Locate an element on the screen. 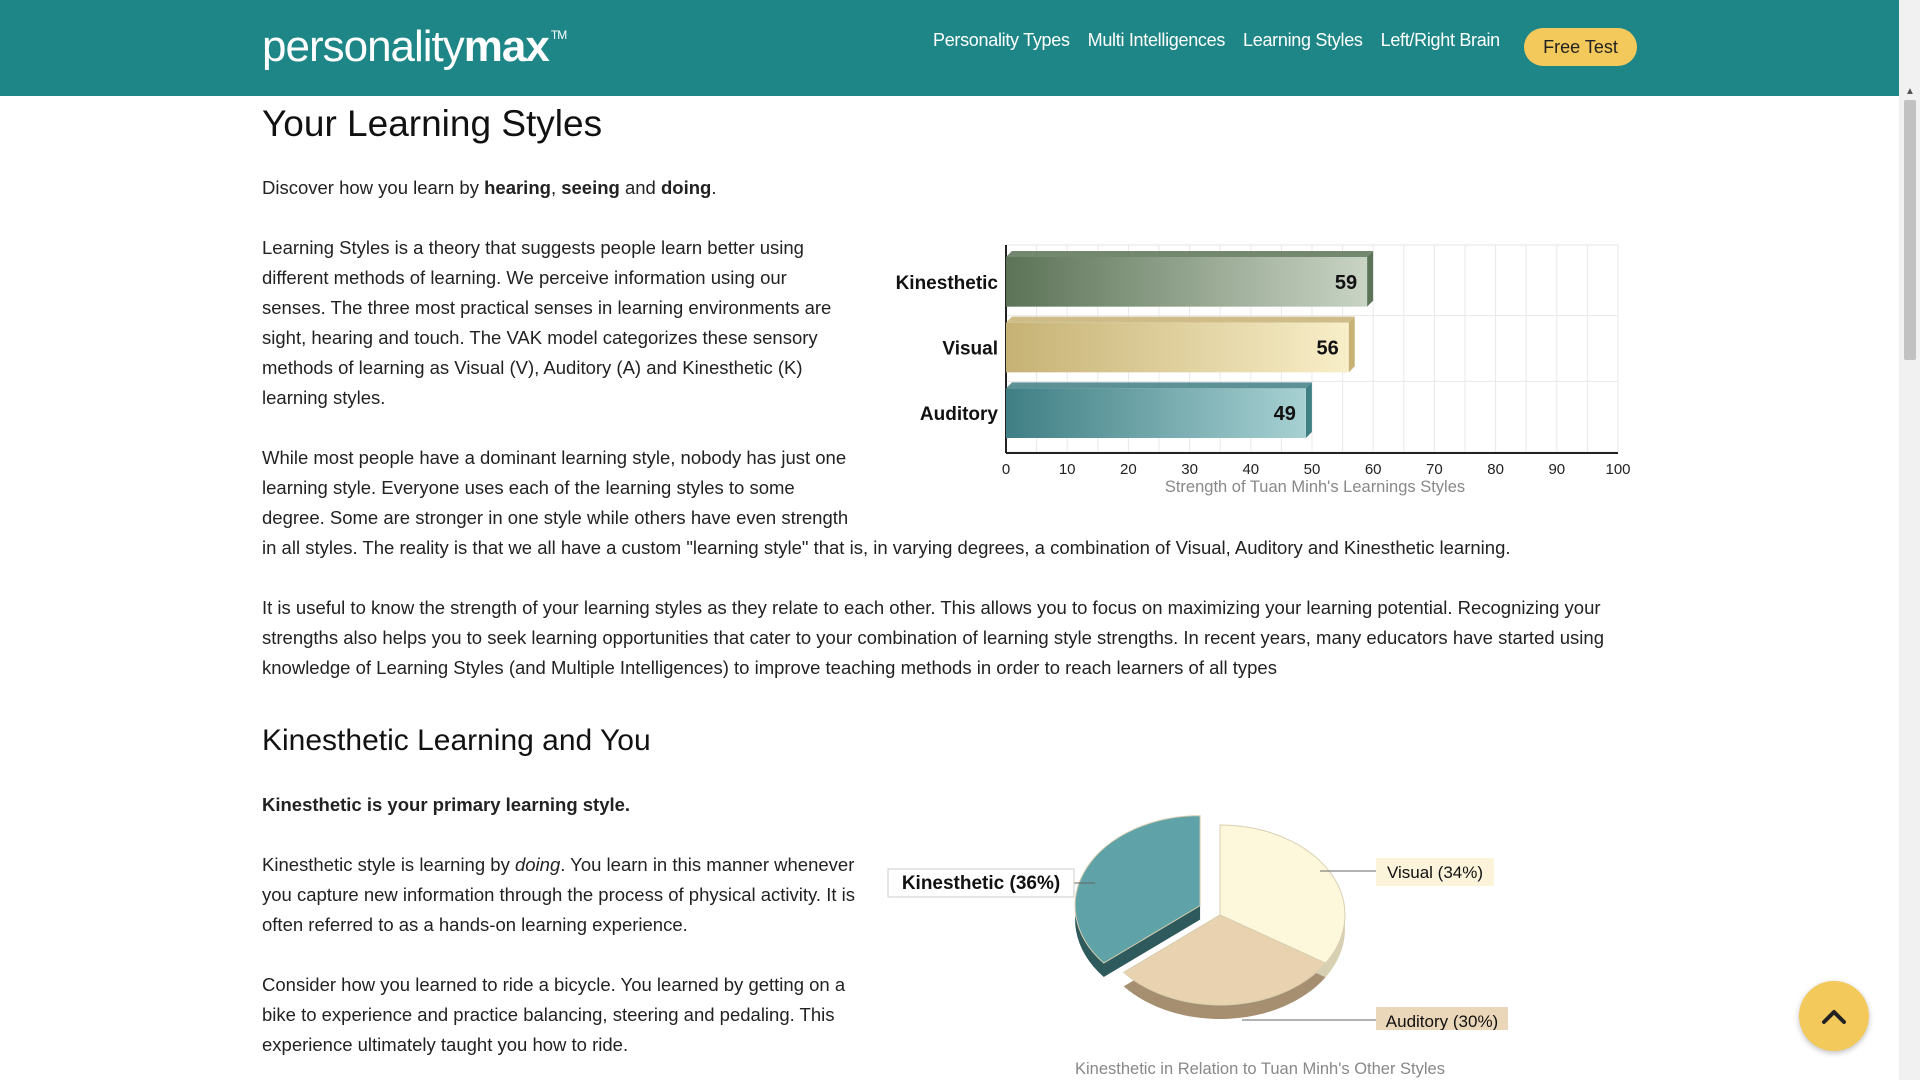  nav-multi-intelligences: Multi Intelligences is located at coordinates (1156, 40).